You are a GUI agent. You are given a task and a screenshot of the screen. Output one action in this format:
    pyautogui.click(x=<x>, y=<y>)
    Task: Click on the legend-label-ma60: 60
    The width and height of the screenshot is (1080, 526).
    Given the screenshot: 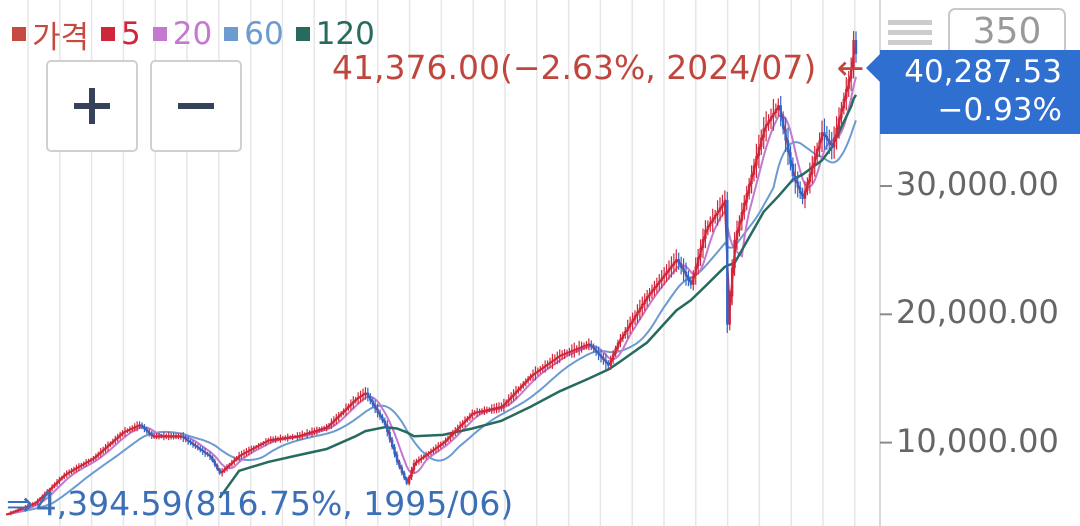 What is the action you would take?
    pyautogui.click(x=264, y=34)
    